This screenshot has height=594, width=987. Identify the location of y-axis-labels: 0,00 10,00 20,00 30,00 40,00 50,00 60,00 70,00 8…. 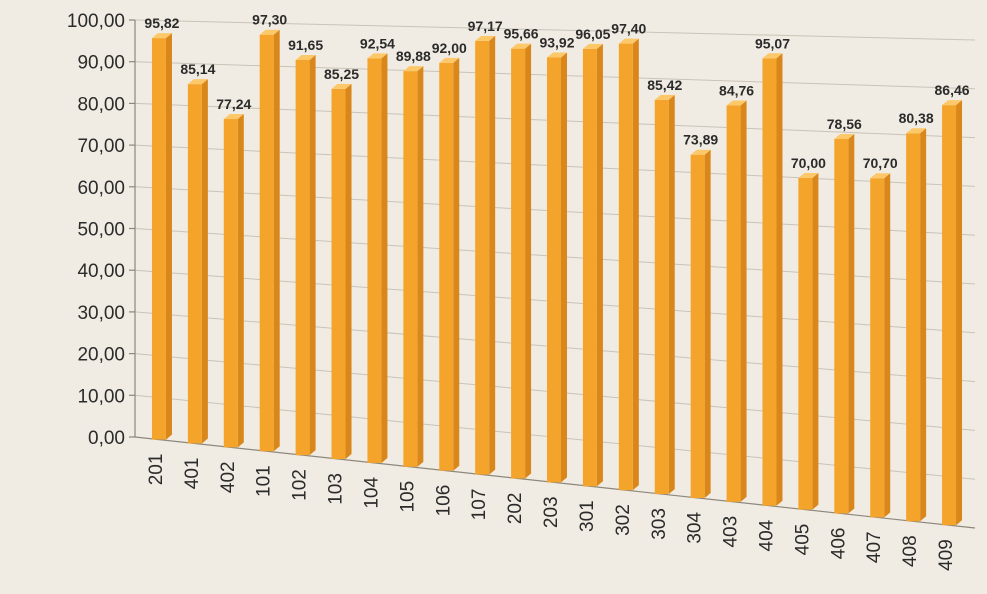
(96, 230).